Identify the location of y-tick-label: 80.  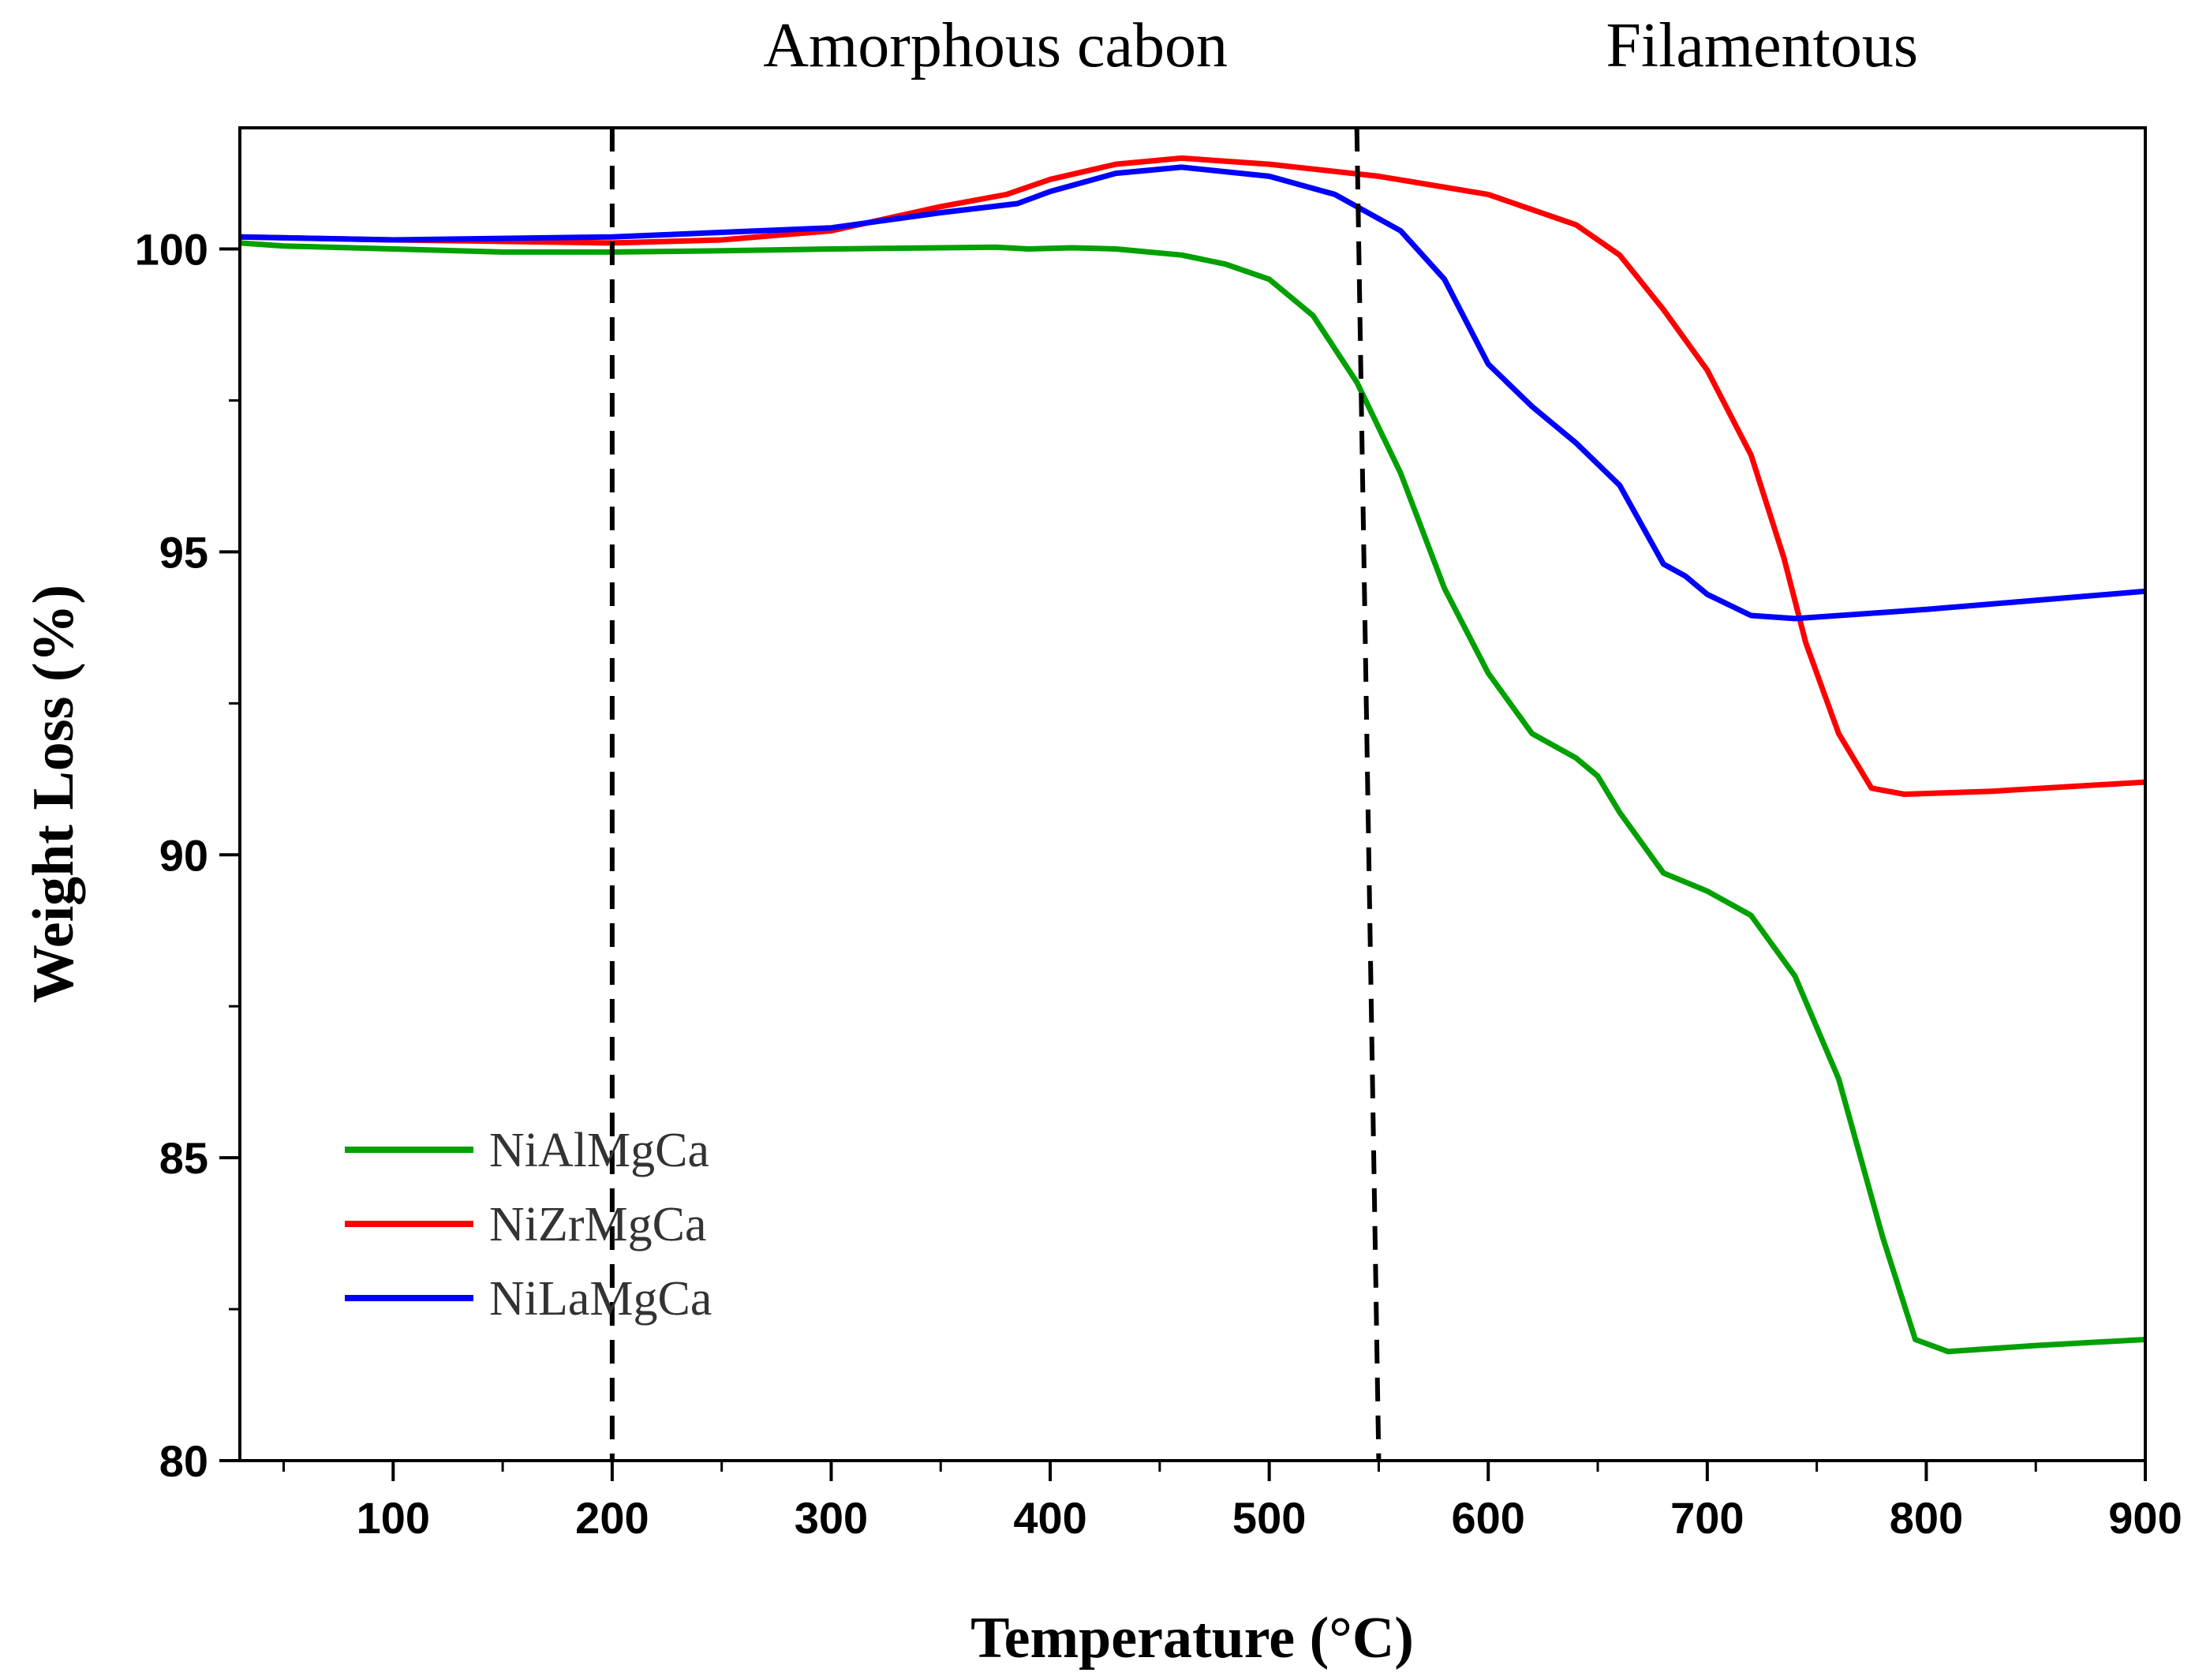
(183, 1461).